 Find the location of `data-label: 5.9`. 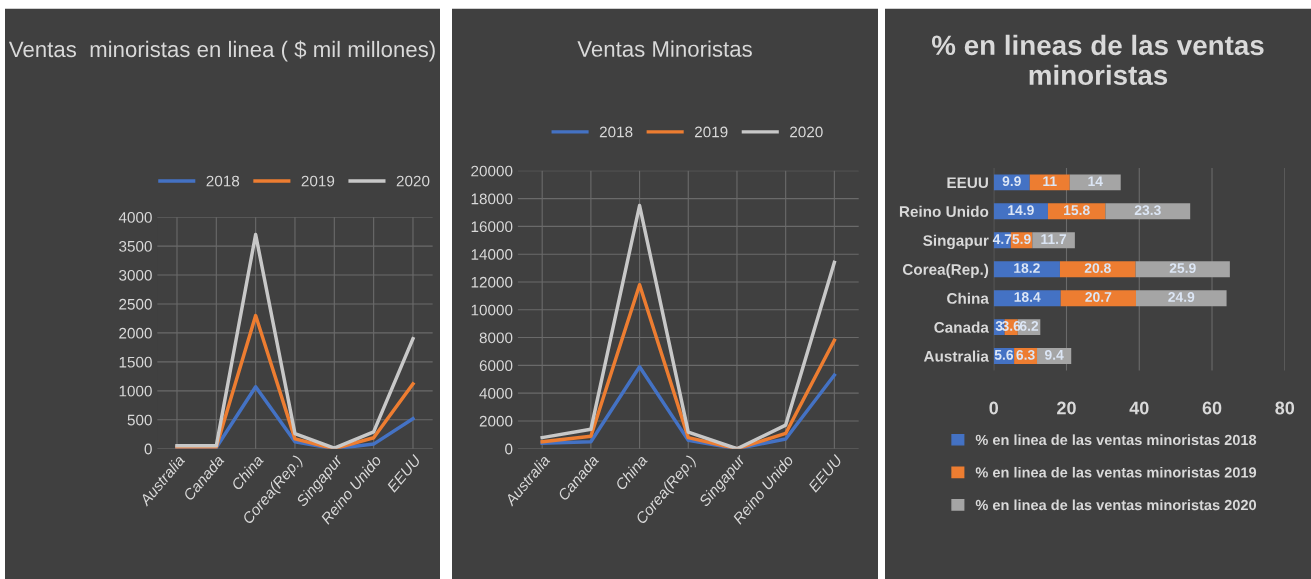

data-label: 5.9 is located at coordinates (1021, 239).